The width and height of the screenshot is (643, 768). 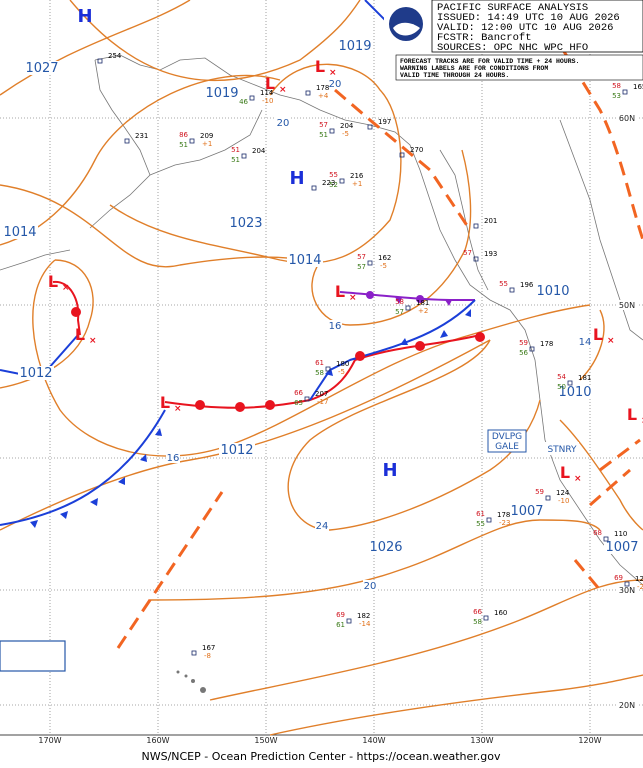 I want to click on station-plot: 216 55 52 +1, so click(x=346, y=180).